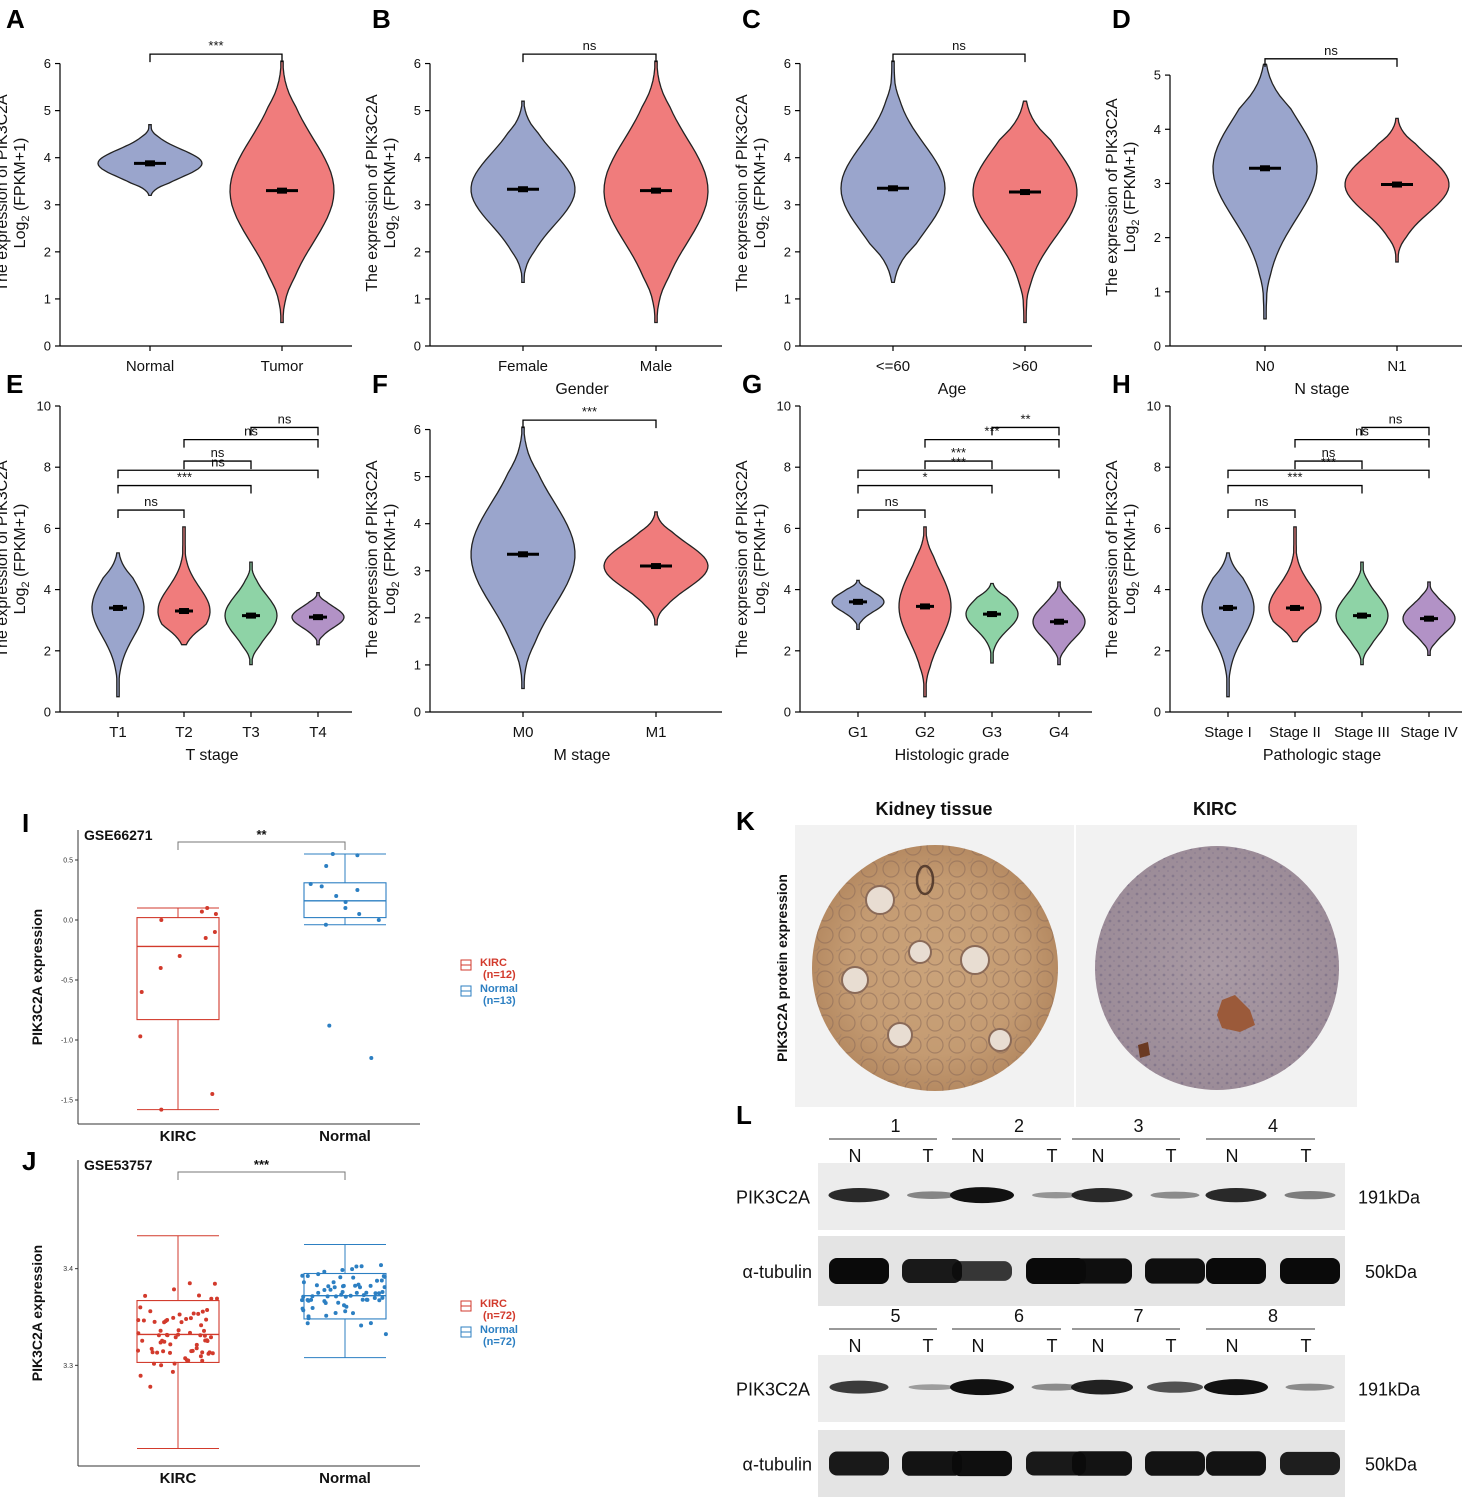 The width and height of the screenshot is (1476, 1503). What do you see at coordinates (499, 975) in the screenshot?
I see `legend-count: (n=12)` at bounding box center [499, 975].